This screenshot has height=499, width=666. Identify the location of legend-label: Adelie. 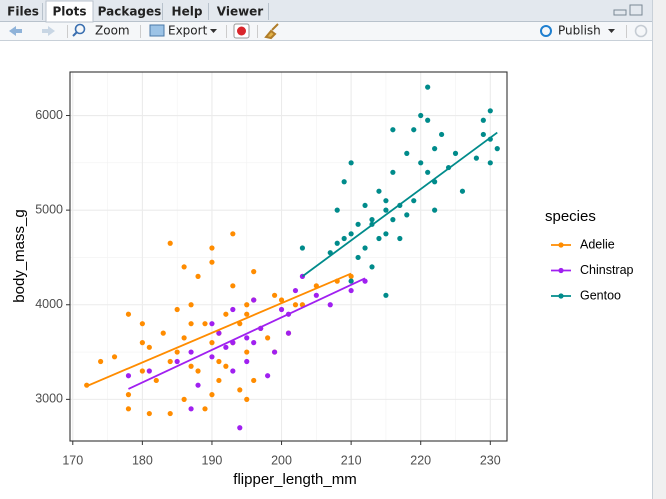
(597, 244).